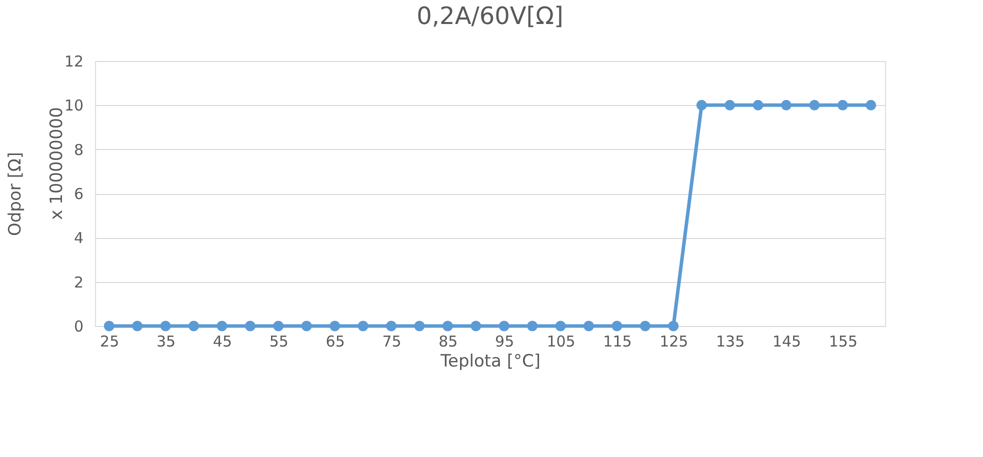  I want to click on x-tick-label: 55, so click(278, 341).